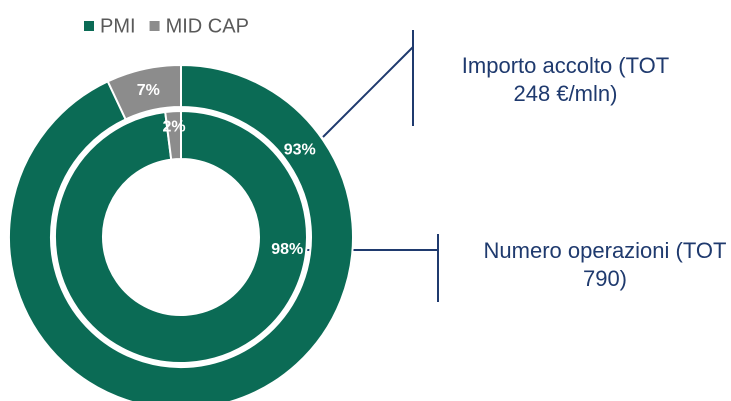 This screenshot has width=731, height=401. Describe the element at coordinates (287, 249) in the screenshot. I see `value-label: 98%` at that location.